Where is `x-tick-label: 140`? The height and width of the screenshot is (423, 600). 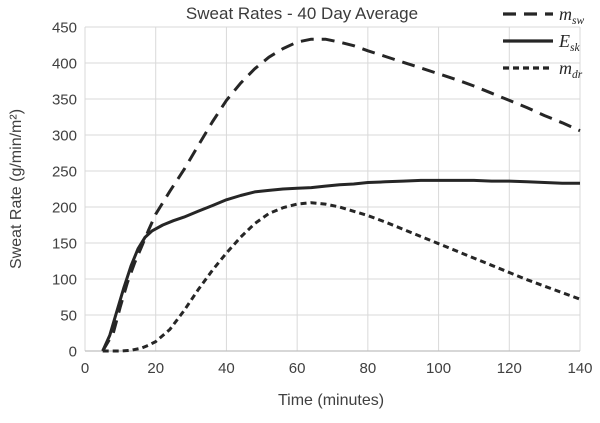
x-tick-label: 140 is located at coordinates (579, 368).